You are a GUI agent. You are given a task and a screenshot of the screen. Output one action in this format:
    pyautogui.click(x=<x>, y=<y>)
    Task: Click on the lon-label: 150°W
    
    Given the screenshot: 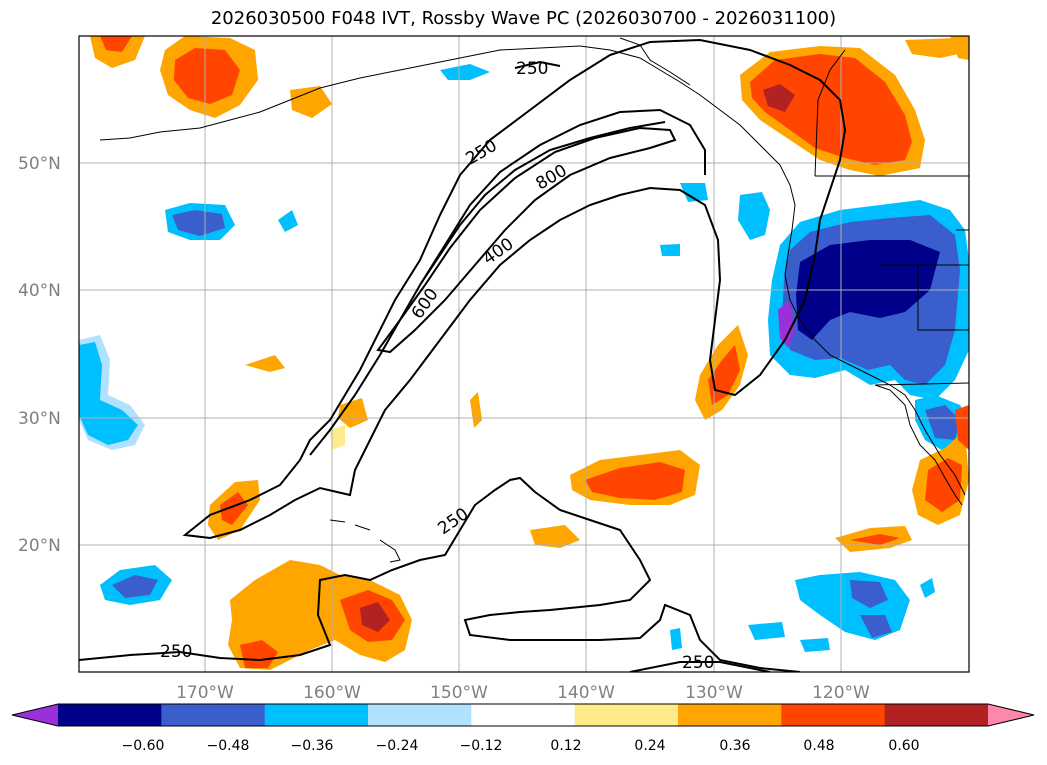 What is the action you would take?
    pyautogui.click(x=459, y=693)
    